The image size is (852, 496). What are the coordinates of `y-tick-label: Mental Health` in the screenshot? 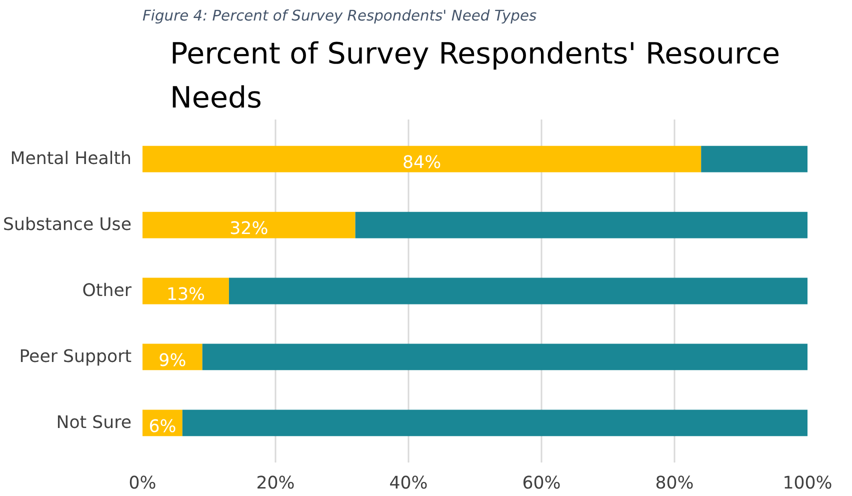 It's located at (71, 159).